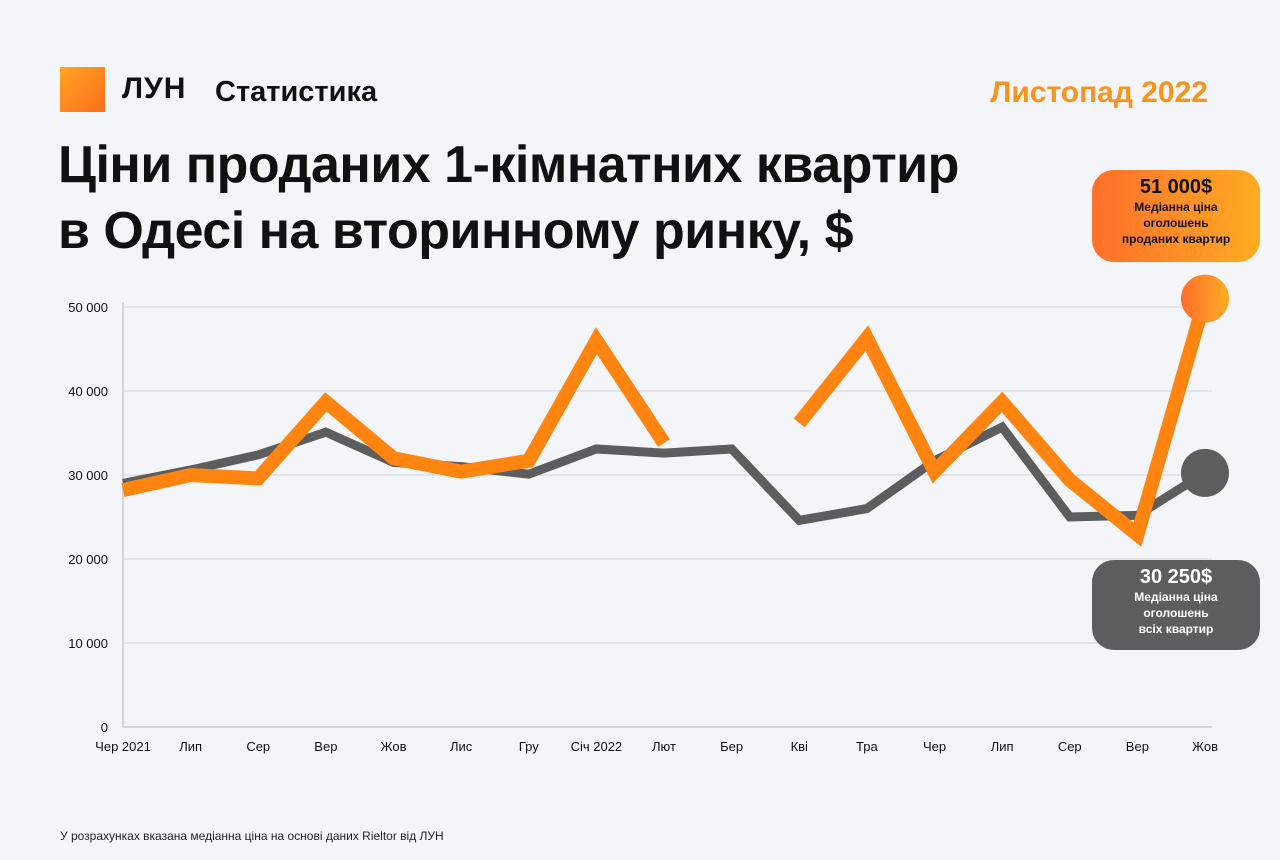  I want to click on x-tick-label: Лют, so click(664, 746).